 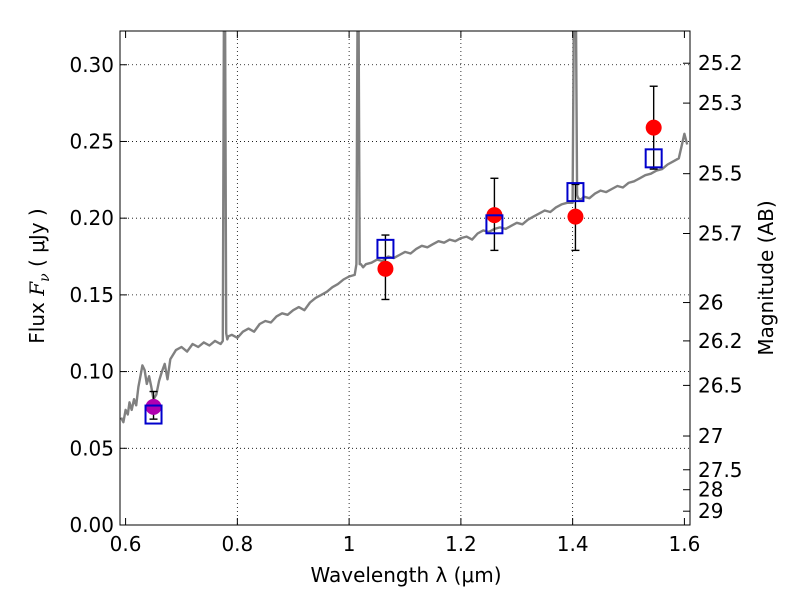 I want to click on x-tick-label: 0.8, so click(x=237, y=544).